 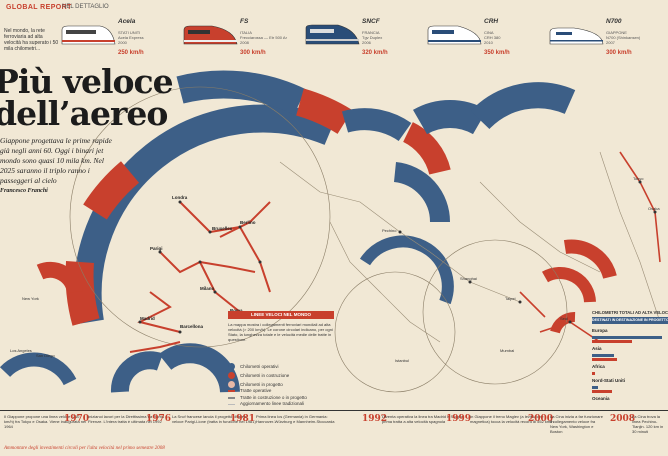 What do you see at coordinates (30, 298) in the screenshot?
I see `svg-text: New York` at bounding box center [30, 298].